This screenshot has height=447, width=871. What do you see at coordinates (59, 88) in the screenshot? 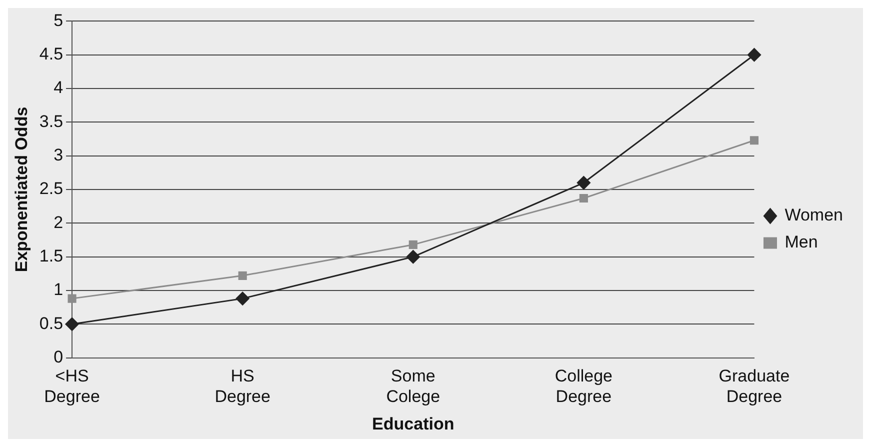
I see `y-tick-label: 4` at bounding box center [59, 88].